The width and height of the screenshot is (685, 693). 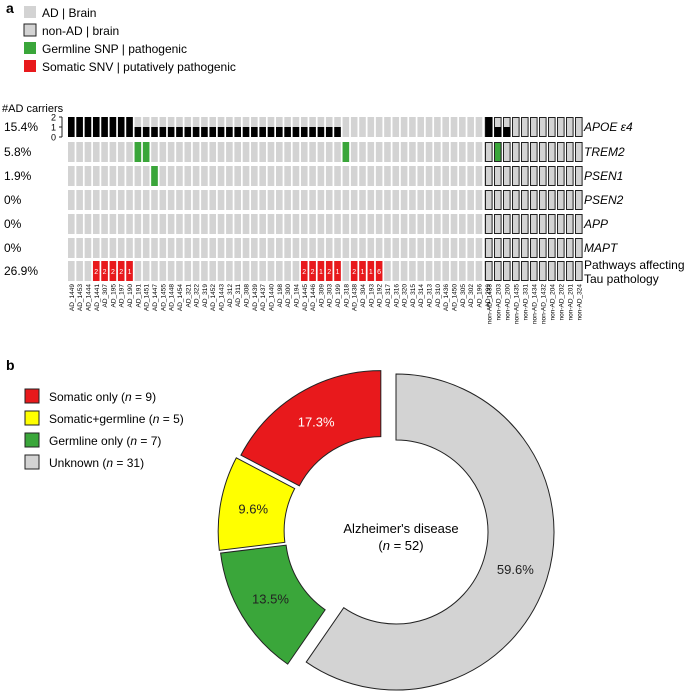 What do you see at coordinates (205, 296) in the screenshot?
I see `sample-label: AD_319` at bounding box center [205, 296].